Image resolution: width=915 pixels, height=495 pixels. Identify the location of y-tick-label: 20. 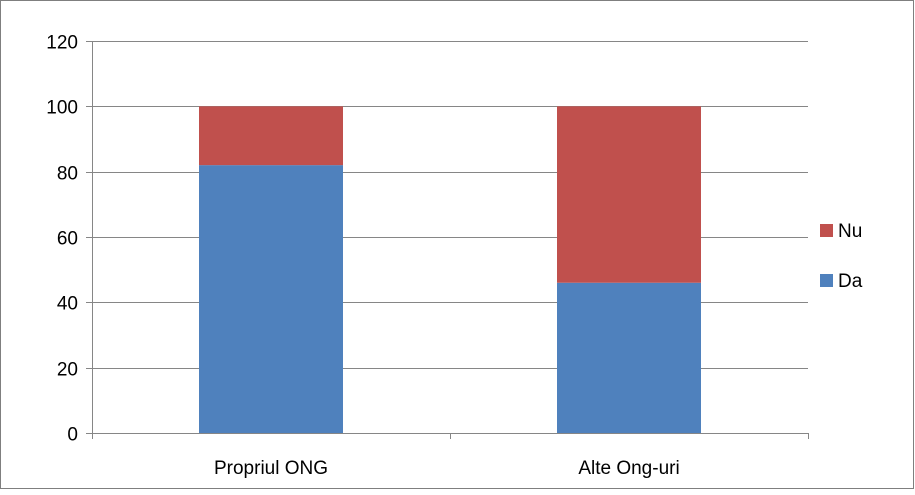
(67, 370).